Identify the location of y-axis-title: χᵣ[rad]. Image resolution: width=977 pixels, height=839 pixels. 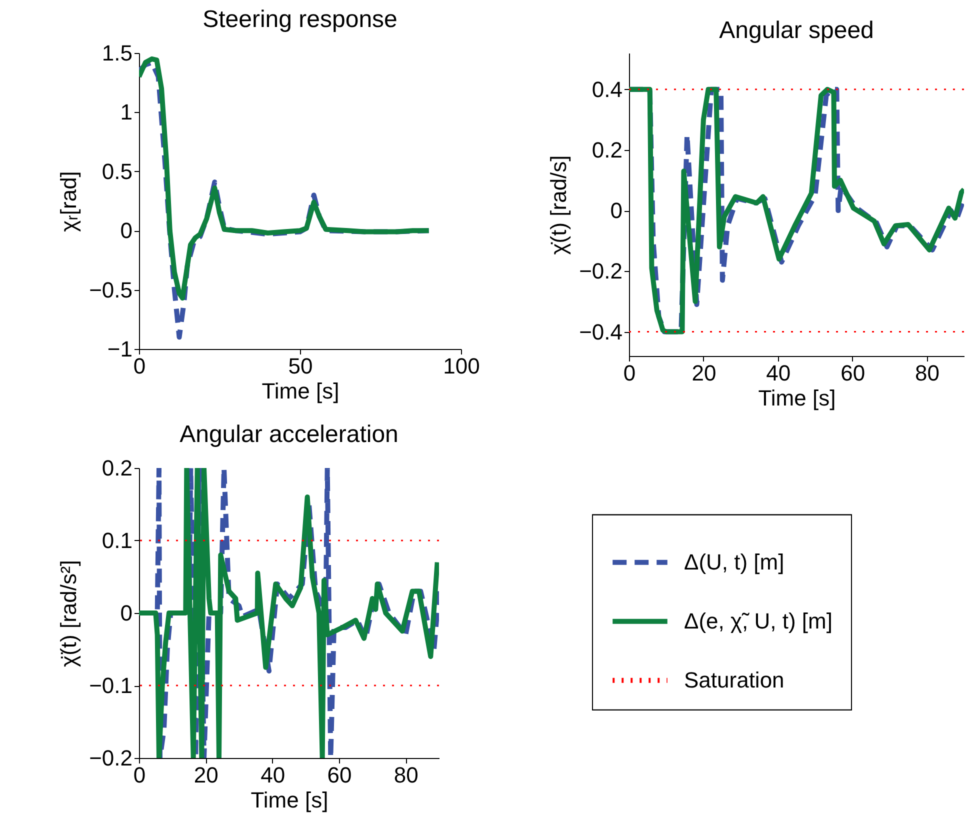
(69, 201).